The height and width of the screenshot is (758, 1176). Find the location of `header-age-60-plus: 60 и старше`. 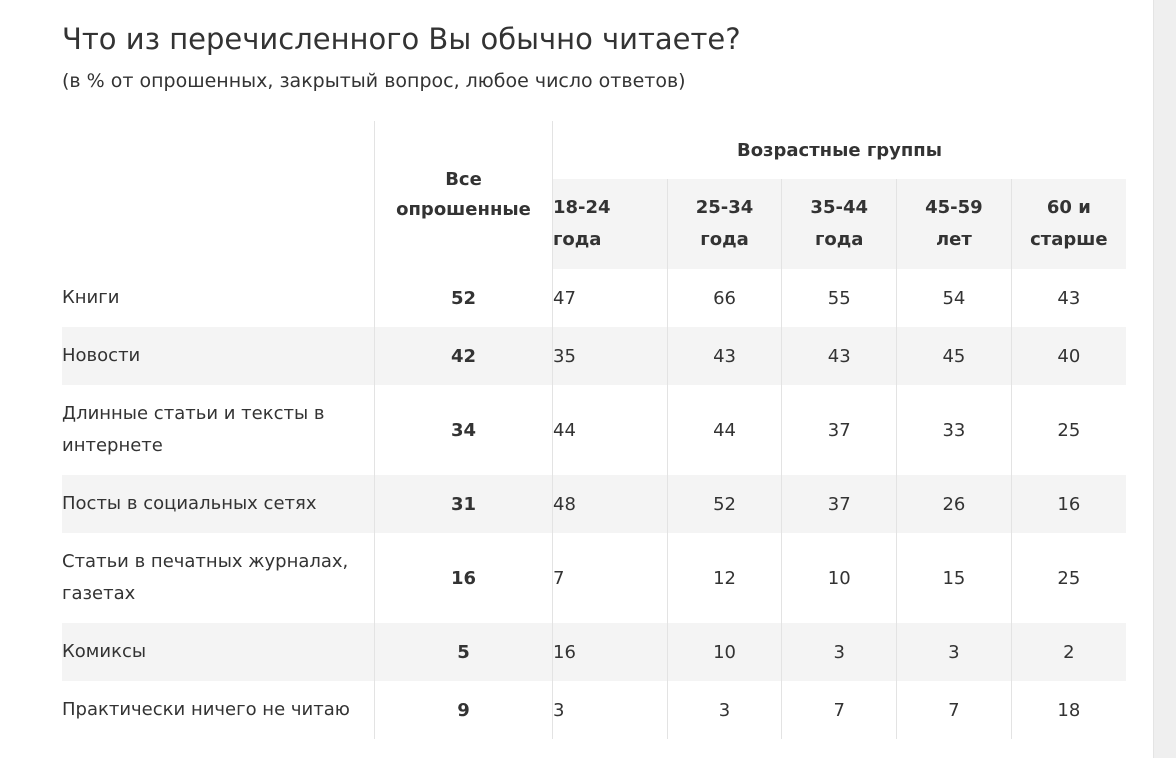

header-age-60-plus: 60 и старше is located at coordinates (1068, 224).